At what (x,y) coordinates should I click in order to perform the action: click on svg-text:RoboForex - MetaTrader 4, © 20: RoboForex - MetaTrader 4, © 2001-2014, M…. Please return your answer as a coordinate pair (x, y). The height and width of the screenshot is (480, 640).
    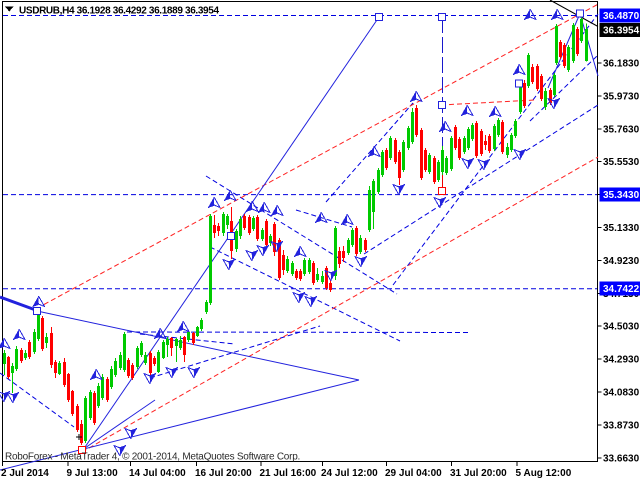
    Looking at the image, I should click on (152, 457).